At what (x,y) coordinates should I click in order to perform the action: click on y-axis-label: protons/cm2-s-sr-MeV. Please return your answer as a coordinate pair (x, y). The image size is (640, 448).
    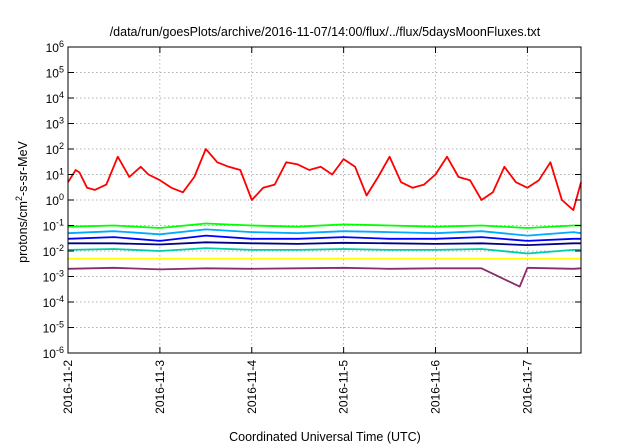
    Looking at the image, I should click on (22, 201).